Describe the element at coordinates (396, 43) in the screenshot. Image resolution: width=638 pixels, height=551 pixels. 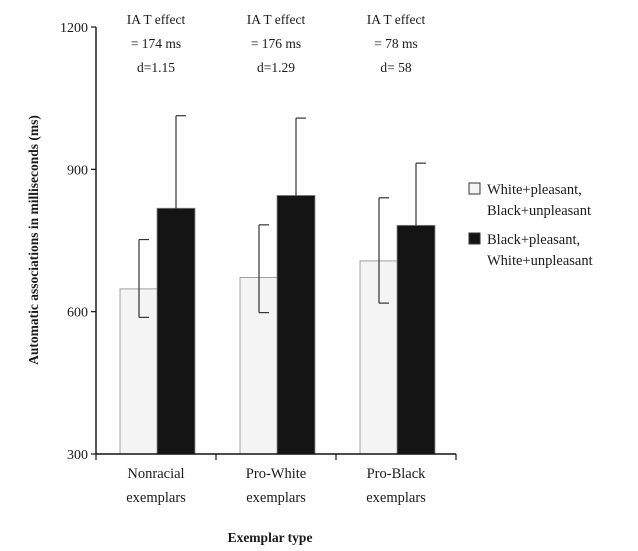
I see `iat-annotation-3-line-2: = 78 ms` at that location.